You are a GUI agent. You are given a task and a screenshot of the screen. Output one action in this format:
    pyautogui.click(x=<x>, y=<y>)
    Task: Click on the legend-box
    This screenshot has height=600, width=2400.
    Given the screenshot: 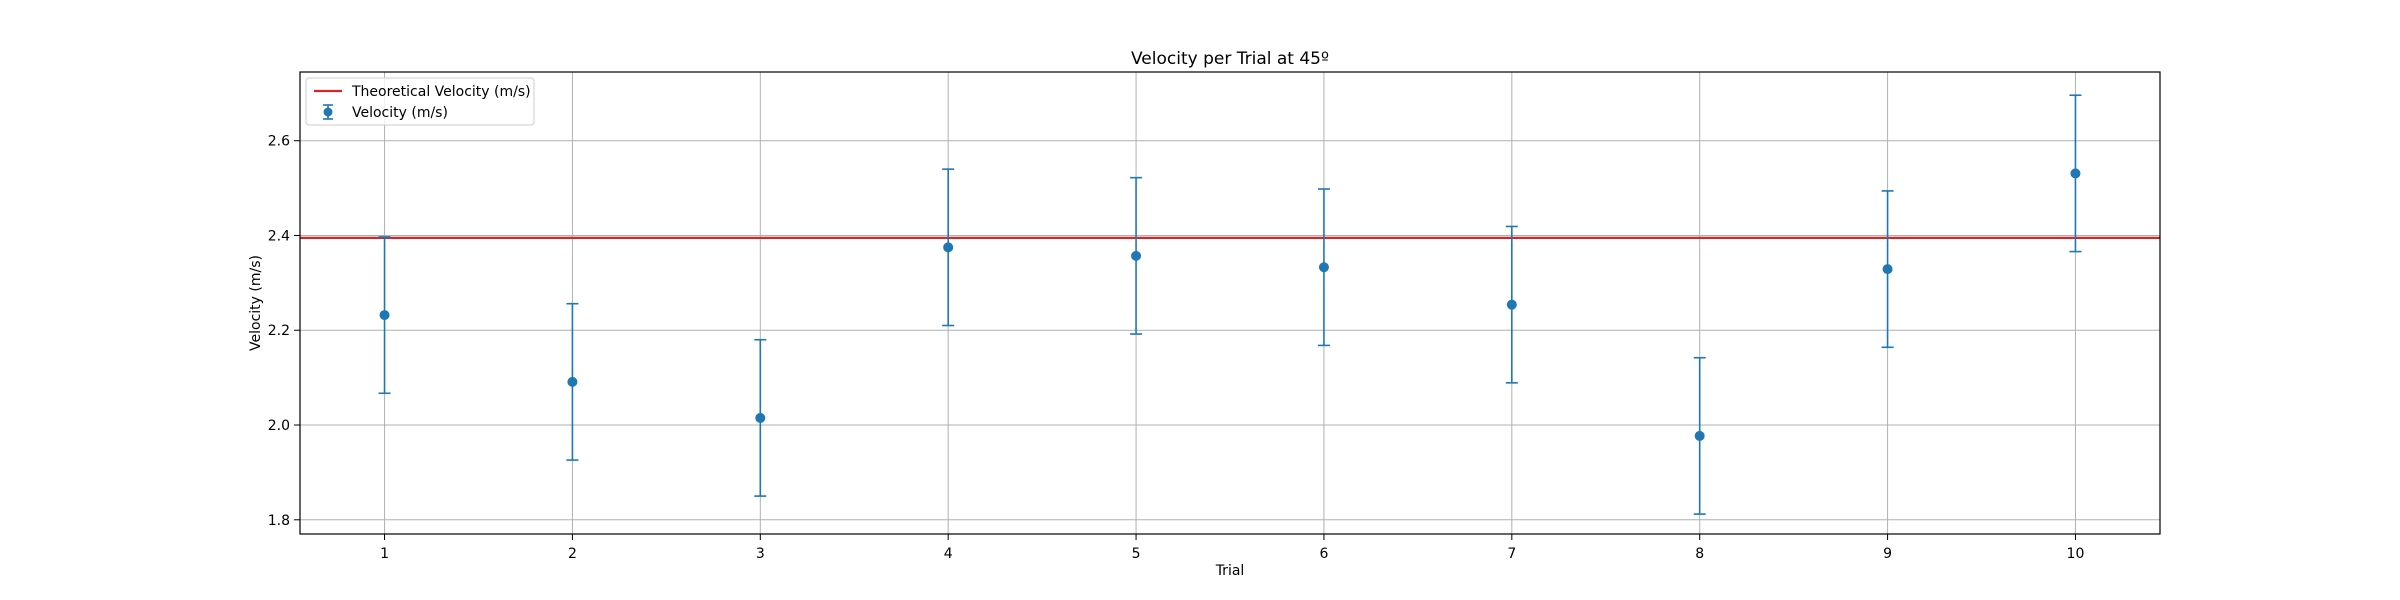 What is the action you would take?
    pyautogui.click(x=420, y=101)
    